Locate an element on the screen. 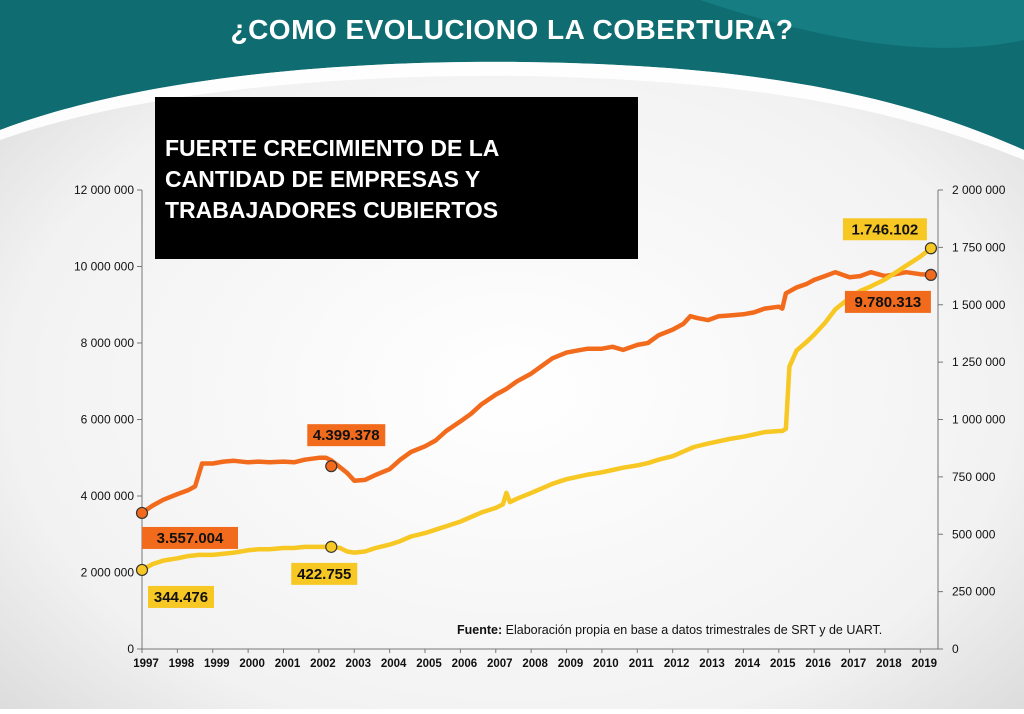 The height and width of the screenshot is (714, 1024). x-tick-label: 2008 is located at coordinates (535, 664).